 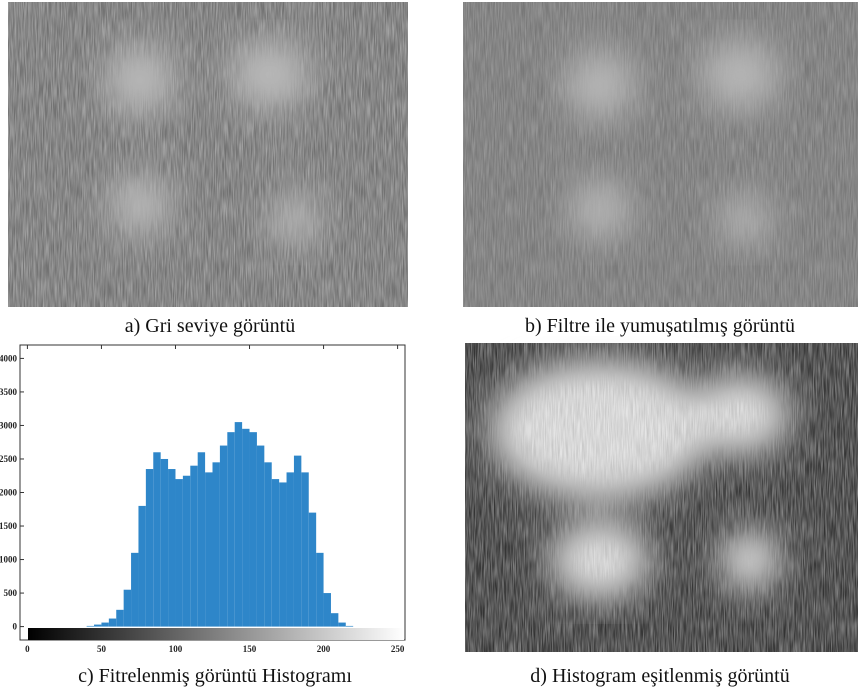 I want to click on y-tick-label: 4000, so click(x=9, y=358).